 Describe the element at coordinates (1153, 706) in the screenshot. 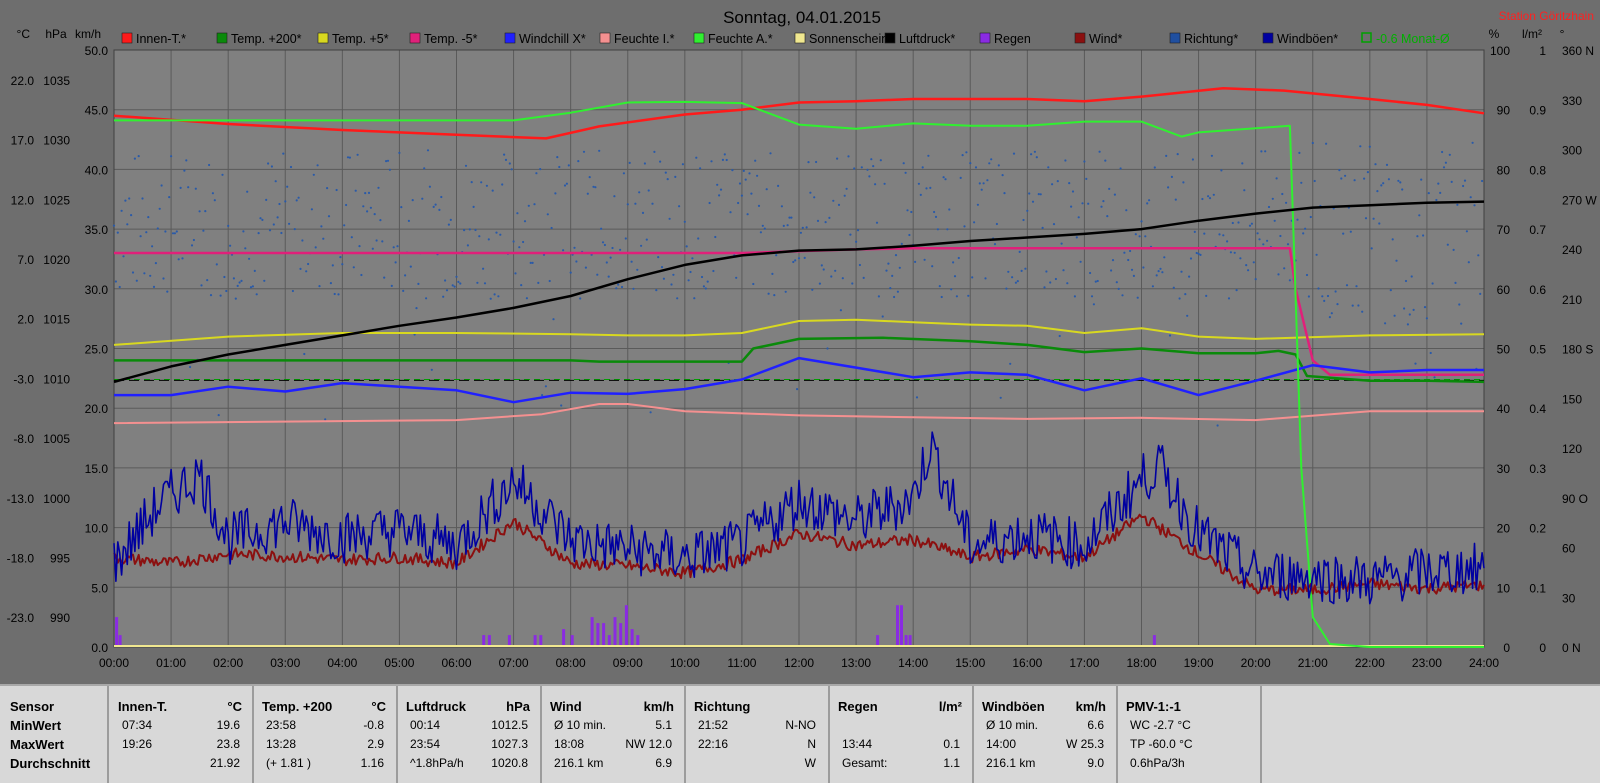

I see `stat-column-title: PMV-1:-1` at that location.